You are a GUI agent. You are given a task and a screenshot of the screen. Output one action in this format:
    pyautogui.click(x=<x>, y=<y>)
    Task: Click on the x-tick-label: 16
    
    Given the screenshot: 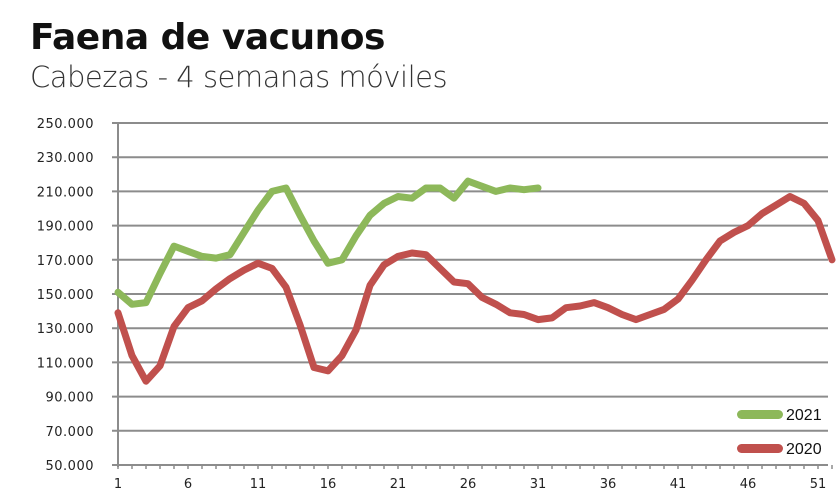 What is the action you would take?
    pyautogui.click(x=328, y=484)
    